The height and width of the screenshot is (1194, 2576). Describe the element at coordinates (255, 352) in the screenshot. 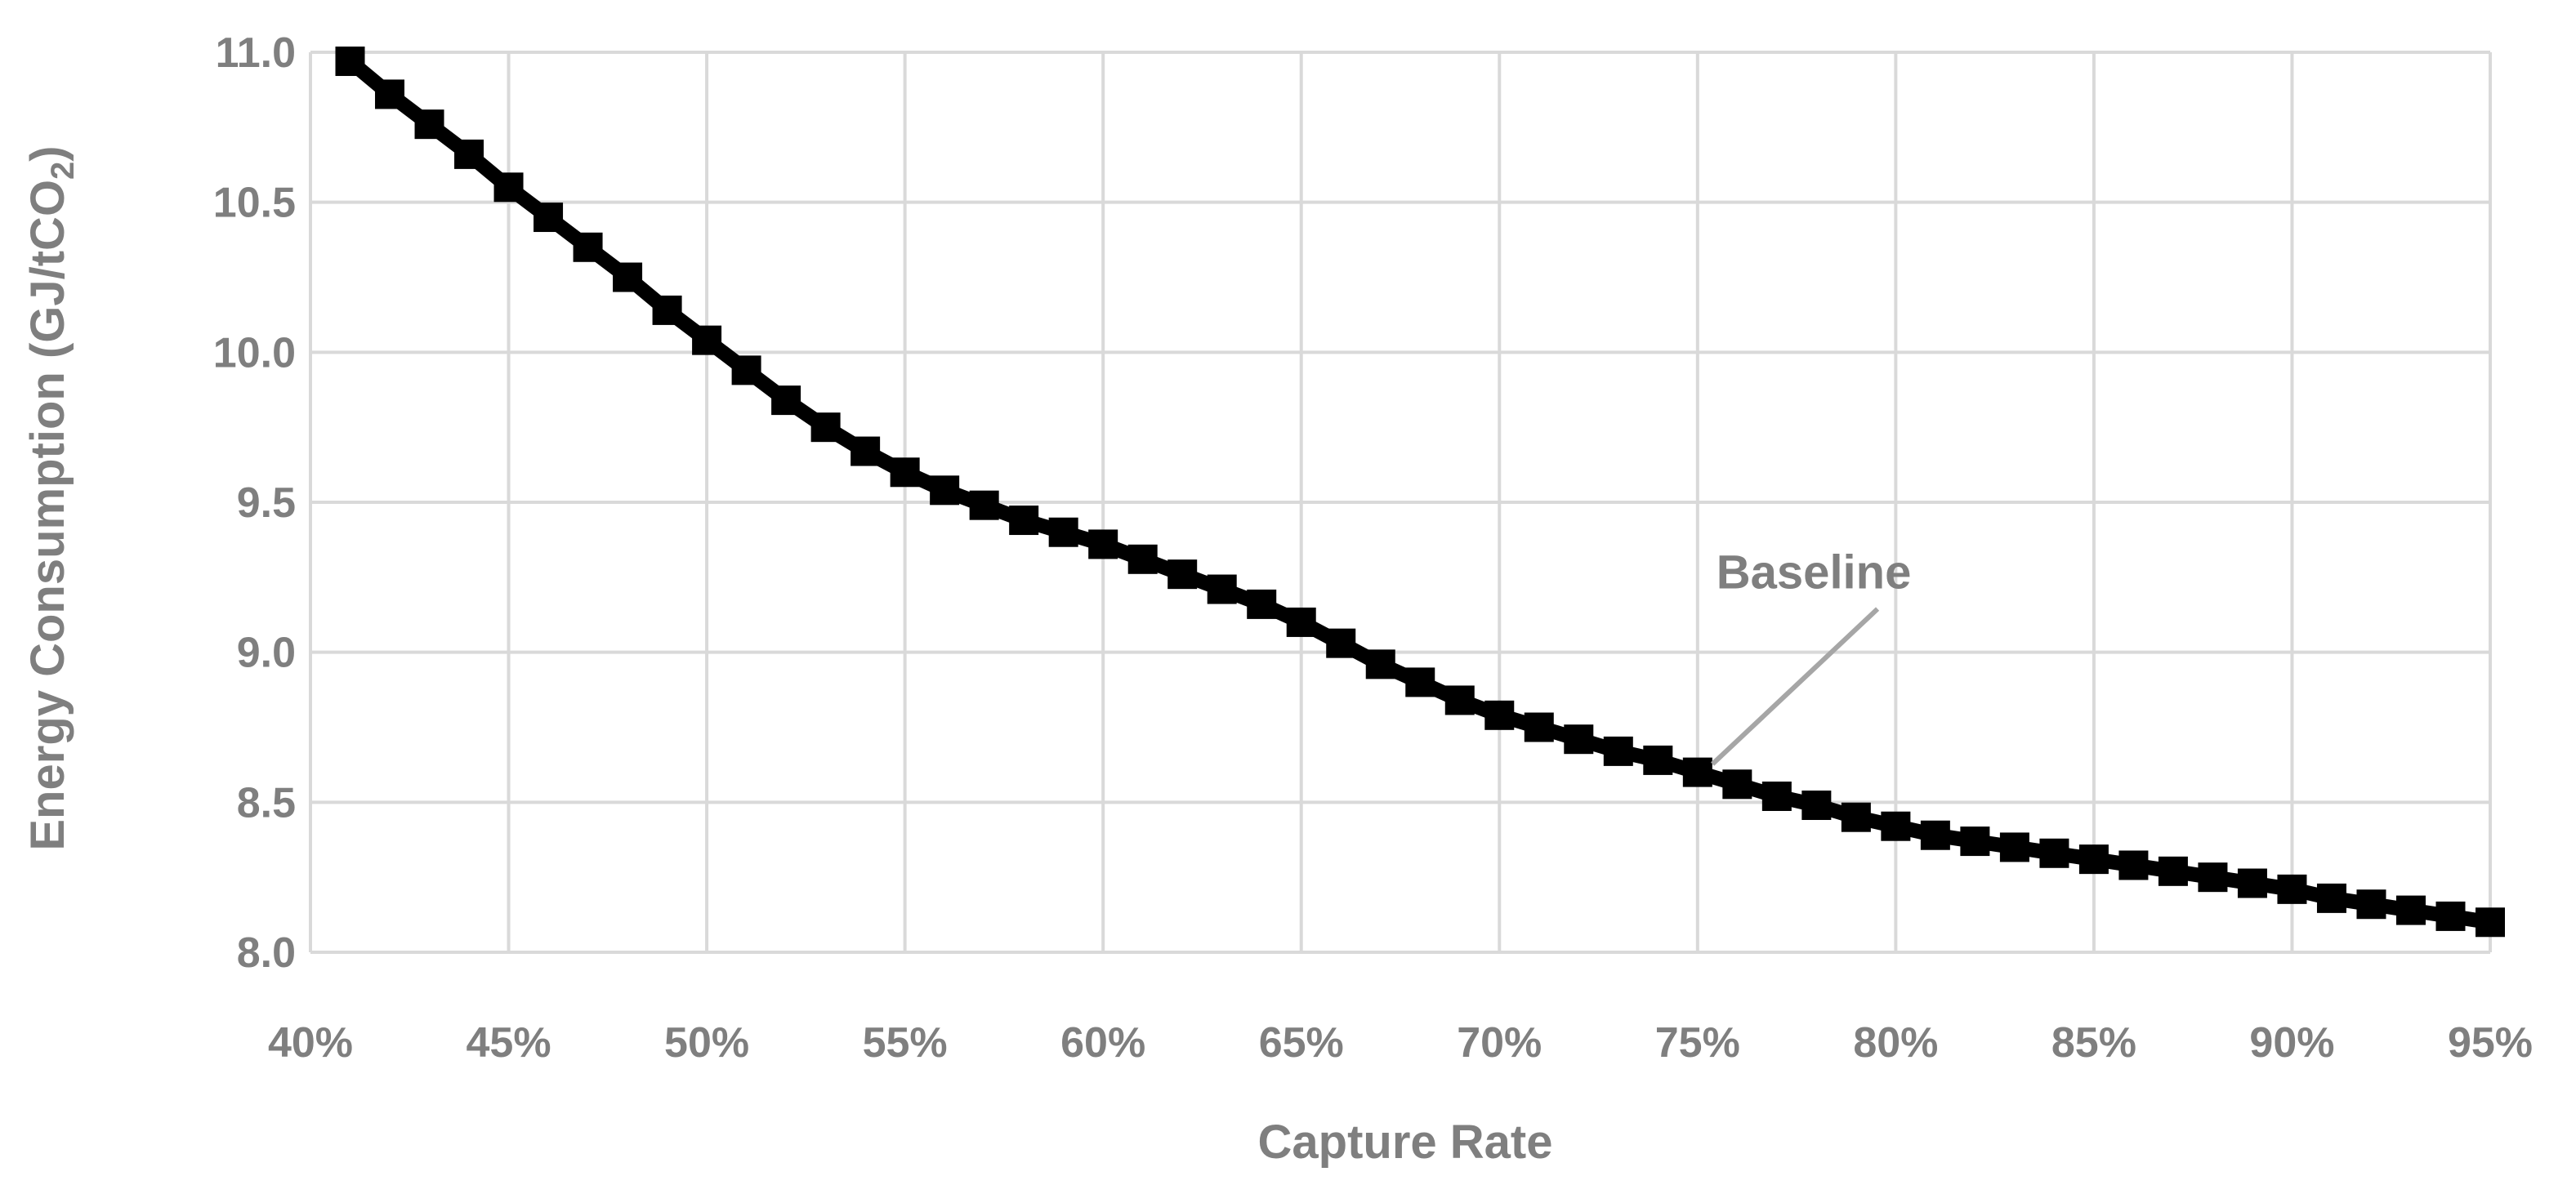

I see `y-tick-label: 10.0` at that location.